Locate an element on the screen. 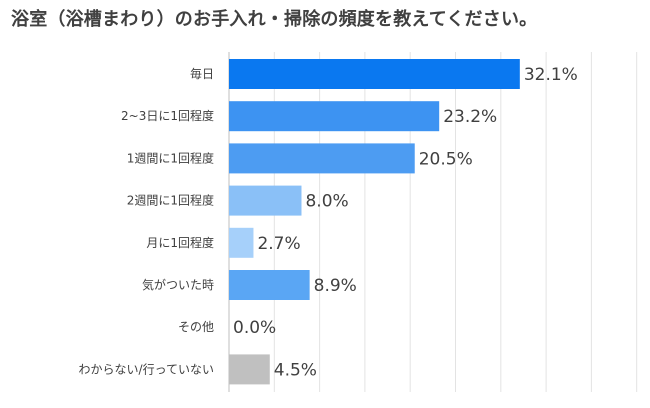 Image resolution: width=650 pixels, height=408 pixels. data-label: 4.5% is located at coordinates (295, 370).